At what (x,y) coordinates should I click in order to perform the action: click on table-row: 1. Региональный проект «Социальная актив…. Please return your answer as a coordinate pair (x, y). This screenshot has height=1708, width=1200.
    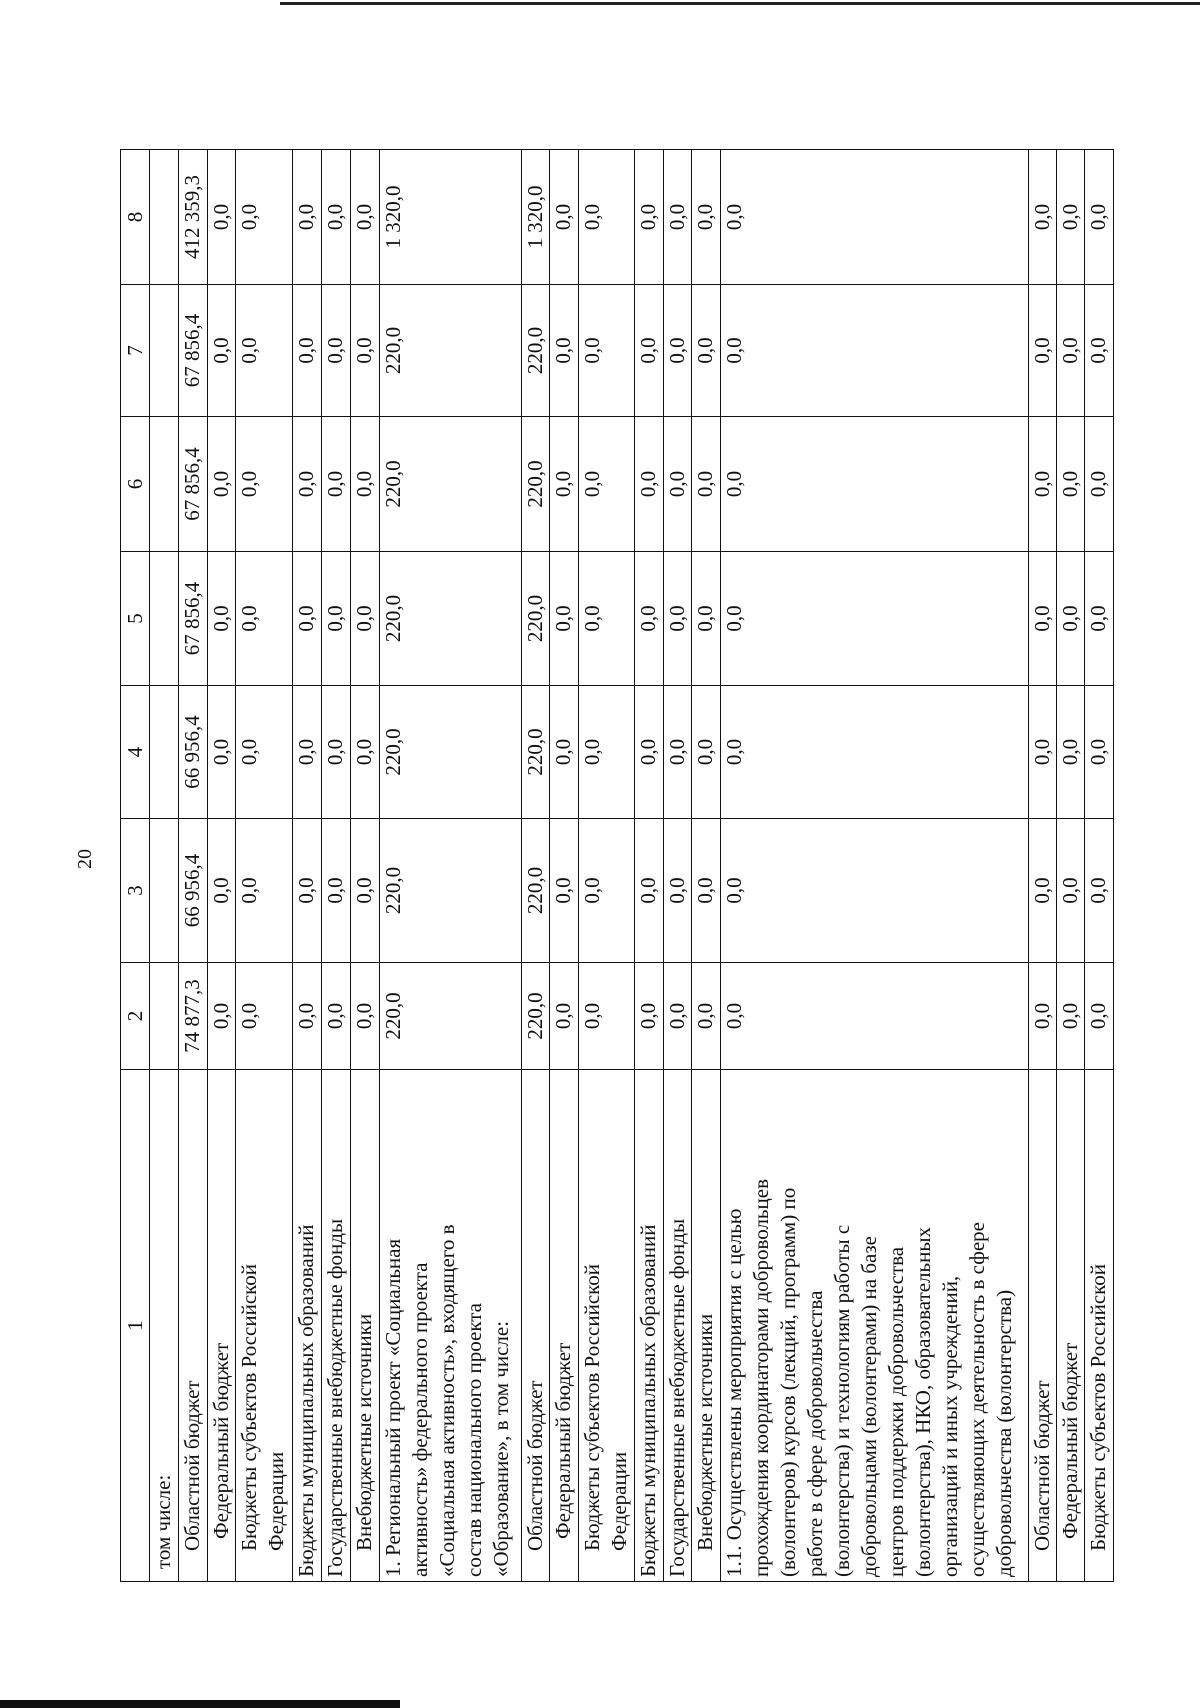
    Looking at the image, I should click on (450, 865).